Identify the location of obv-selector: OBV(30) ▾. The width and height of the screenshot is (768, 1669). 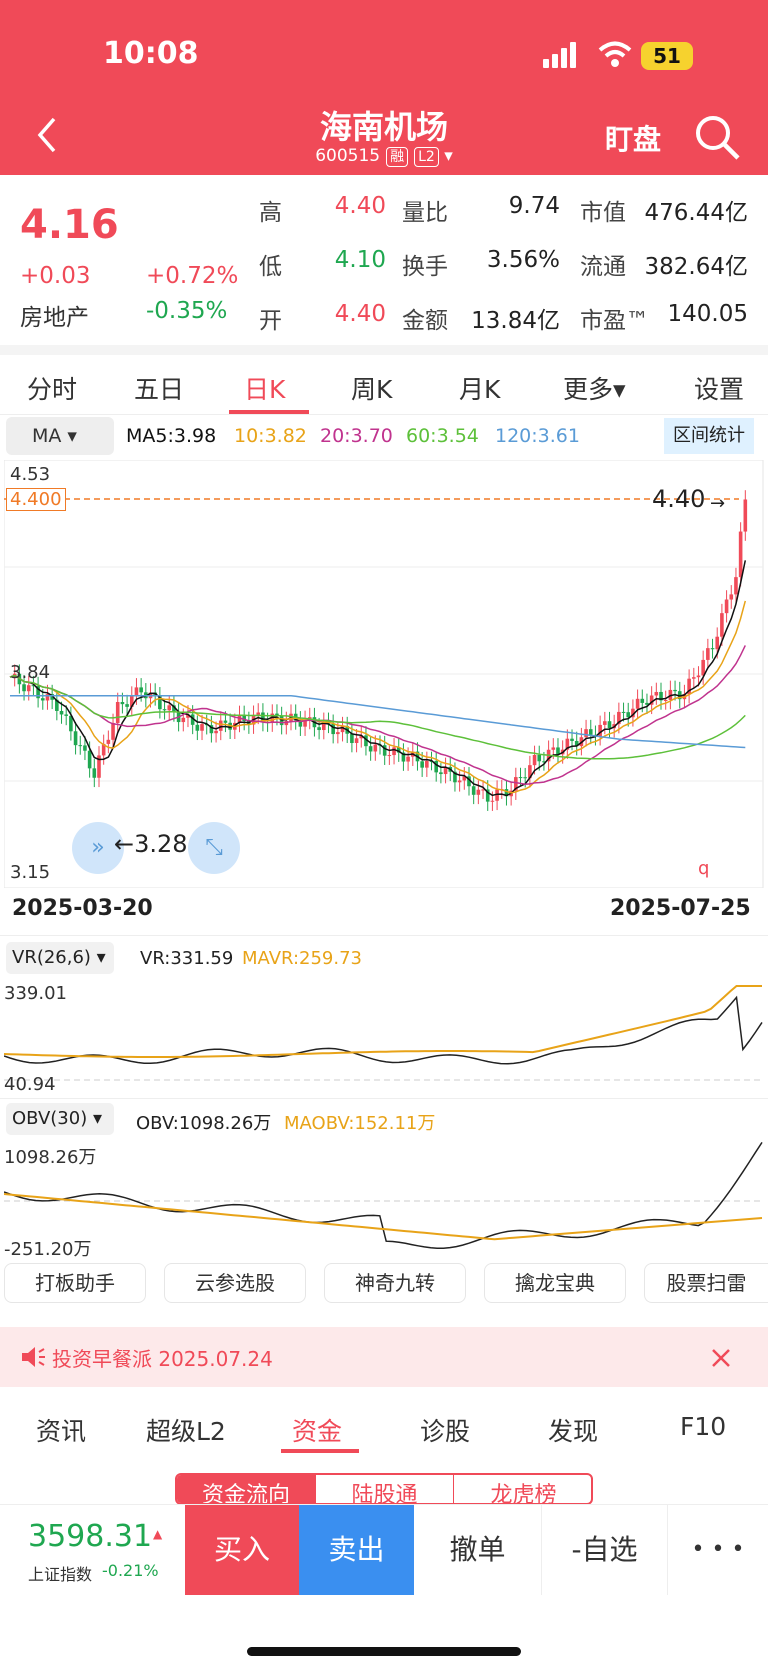
(60, 1119).